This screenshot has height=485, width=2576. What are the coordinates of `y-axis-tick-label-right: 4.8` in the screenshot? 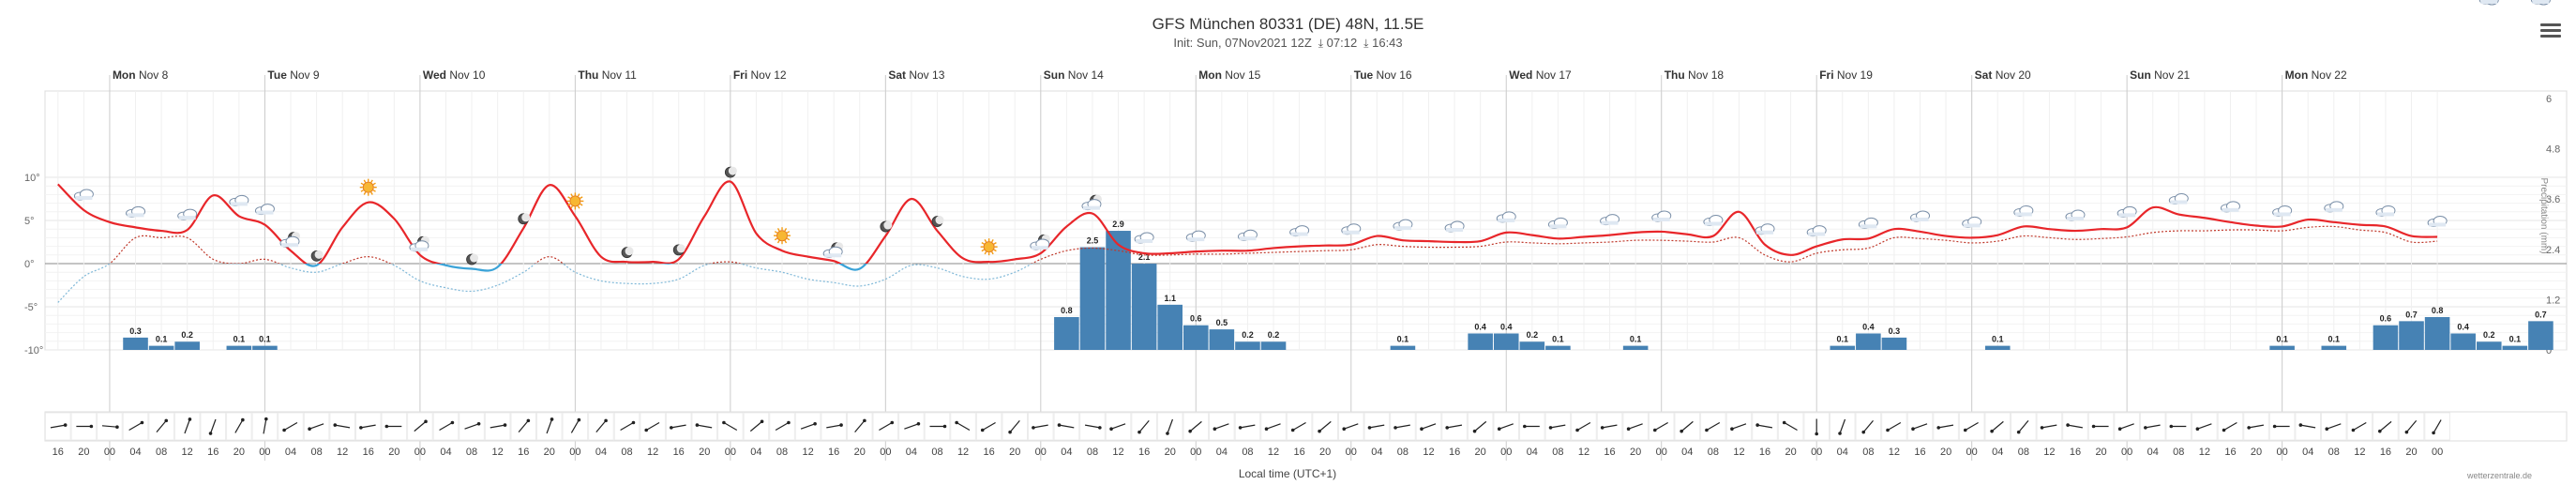 It's located at (2553, 150).